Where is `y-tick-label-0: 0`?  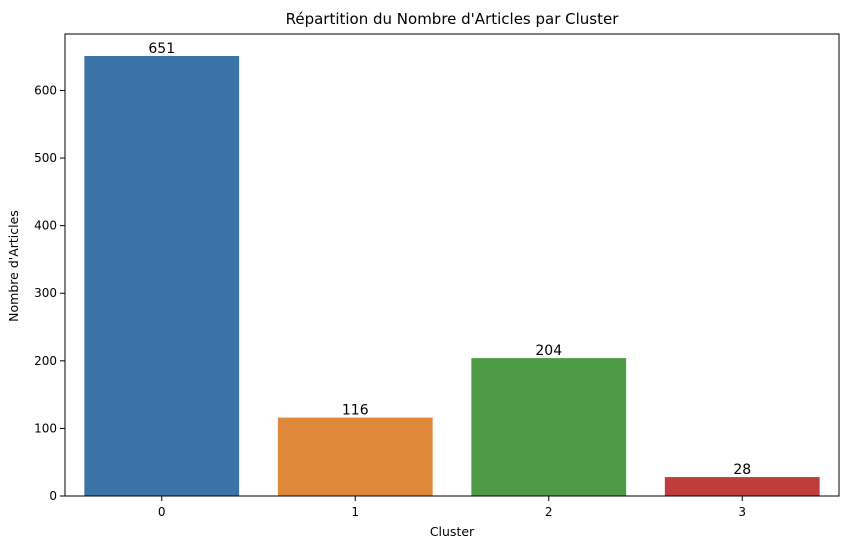
y-tick-label-0: 0 is located at coordinates (53, 496).